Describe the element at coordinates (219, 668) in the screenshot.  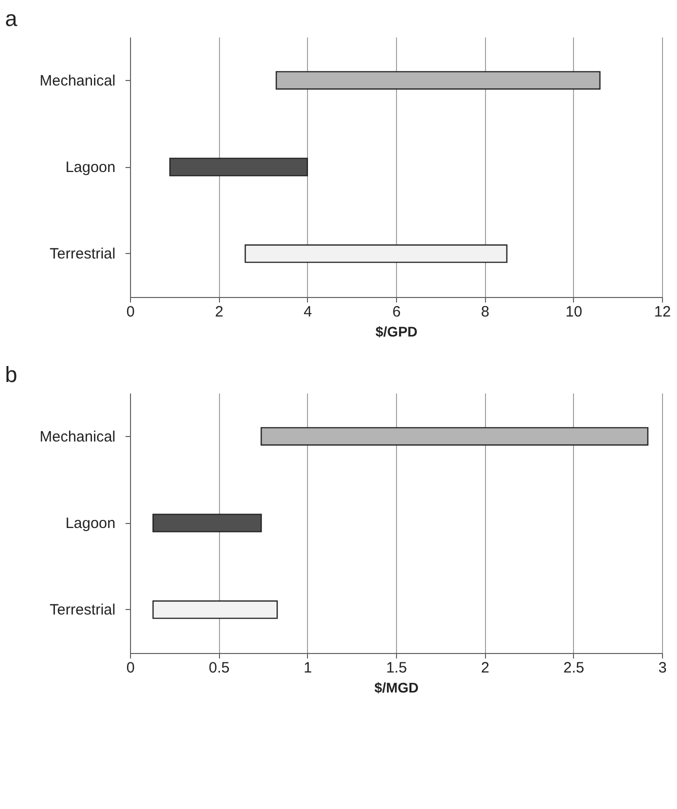
I see `x-tick-label: 0.5` at that location.